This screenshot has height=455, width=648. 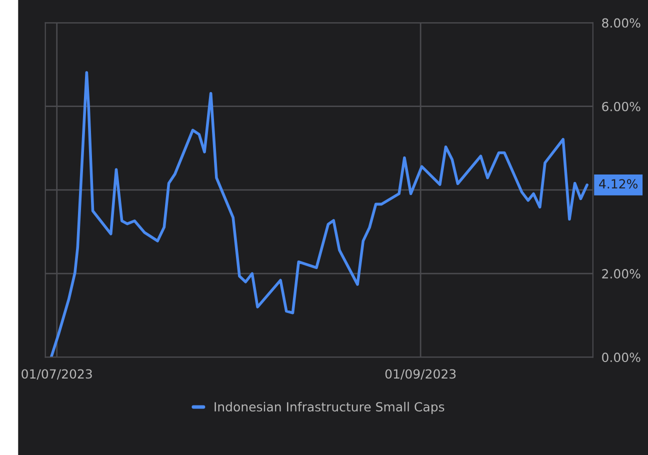 I want to click on legend-label: Indonesian Infrastructure Small Caps, so click(x=329, y=408).